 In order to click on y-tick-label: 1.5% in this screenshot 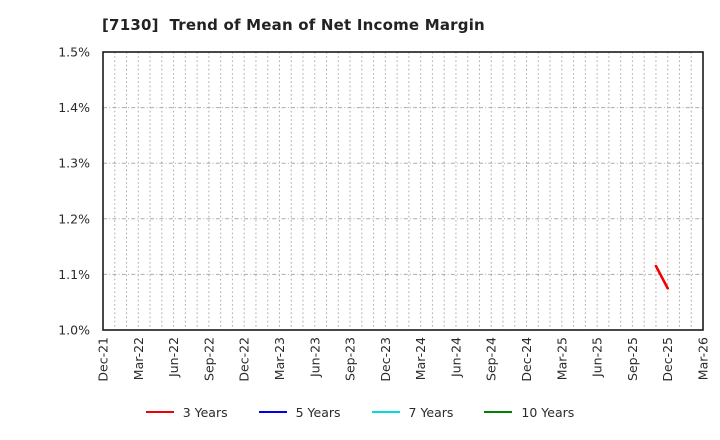, I will do `click(74, 52)`.